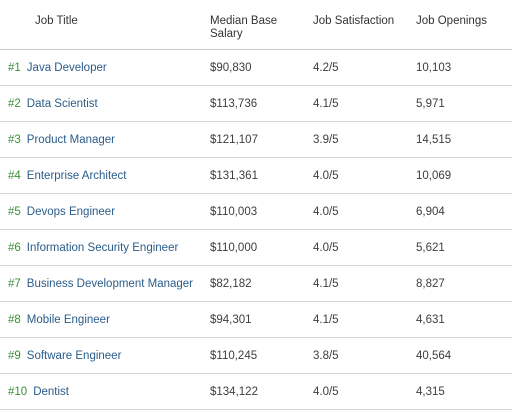 This screenshot has width=518, height=412. Describe the element at coordinates (364, 67) in the screenshot. I see `satisfaction-cell: 4.2/5` at that location.